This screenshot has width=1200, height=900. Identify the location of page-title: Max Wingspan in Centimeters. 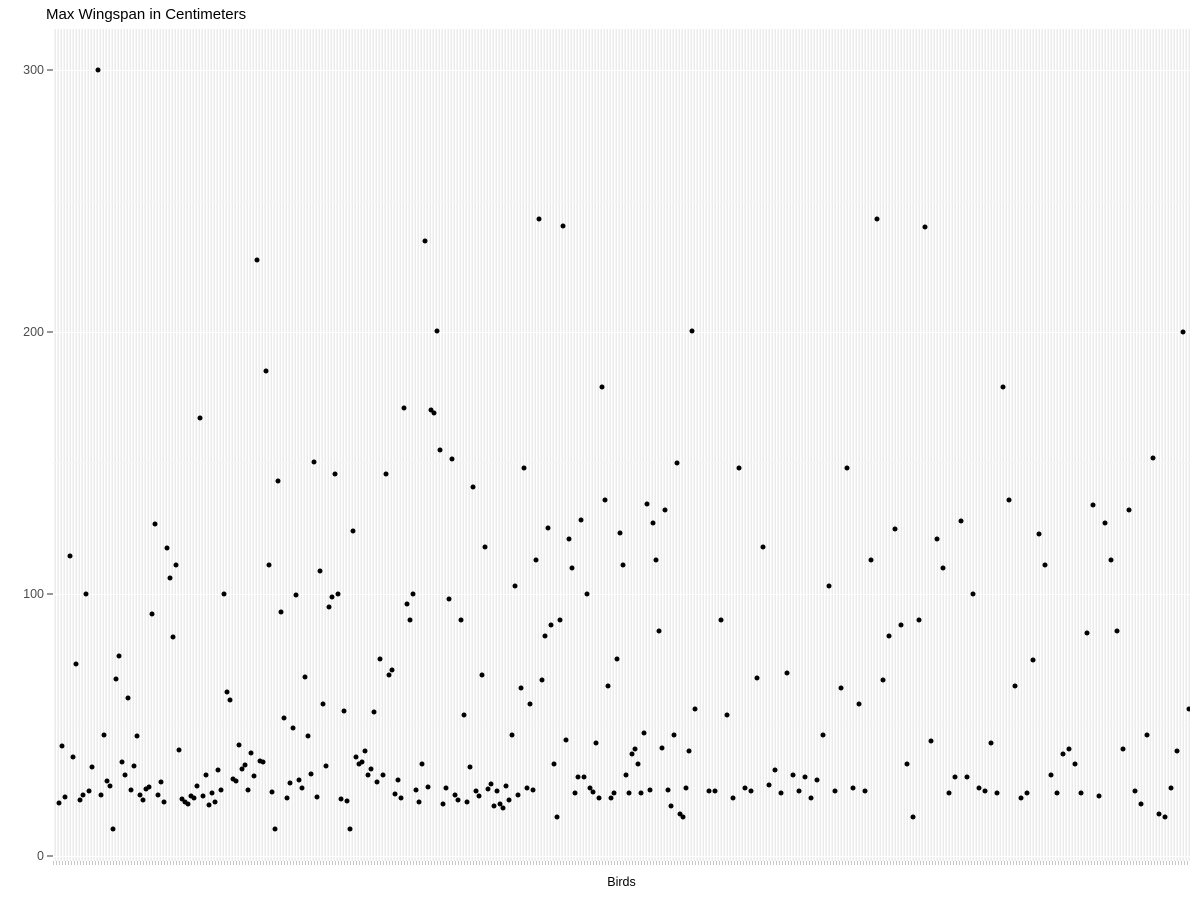
(146, 14).